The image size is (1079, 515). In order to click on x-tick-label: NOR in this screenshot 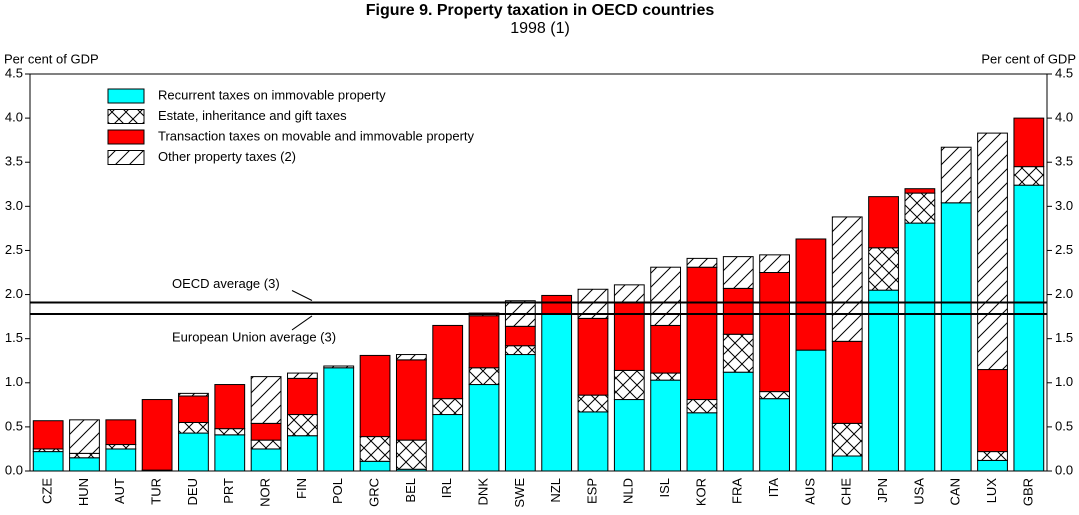, I will do `click(265, 492)`.